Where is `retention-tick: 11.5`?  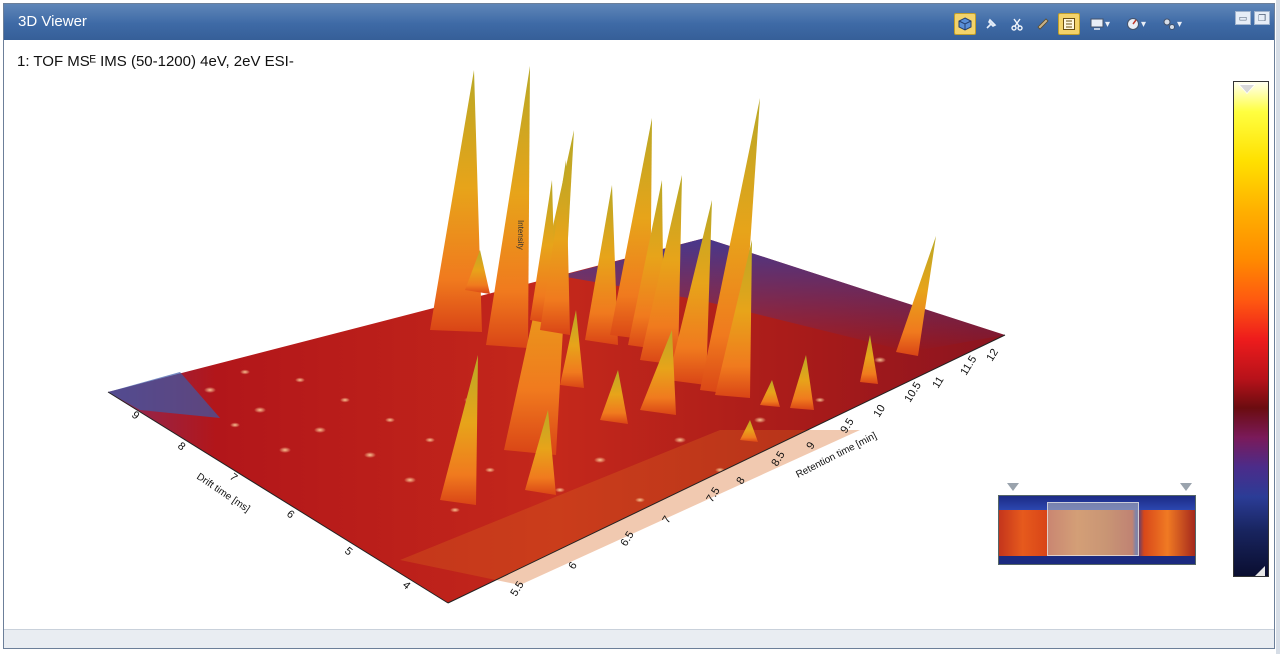
retention-tick: 11.5 is located at coordinates (968, 366).